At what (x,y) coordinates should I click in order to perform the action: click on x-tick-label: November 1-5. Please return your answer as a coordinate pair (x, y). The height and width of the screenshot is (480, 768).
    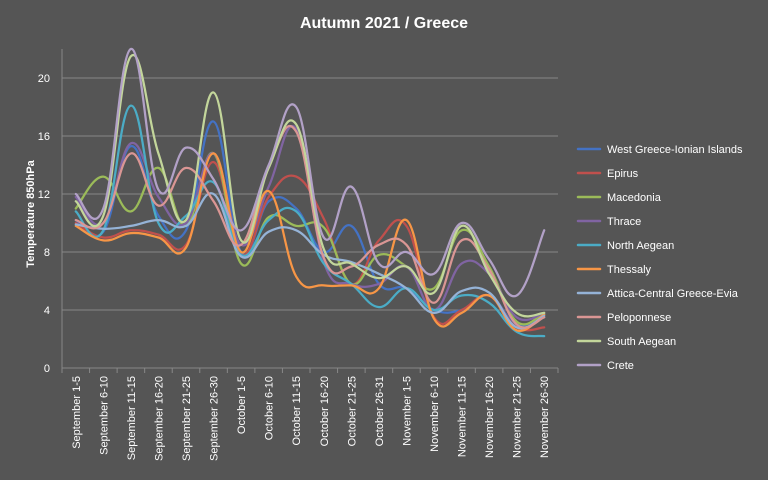
    Looking at the image, I should click on (407, 411).